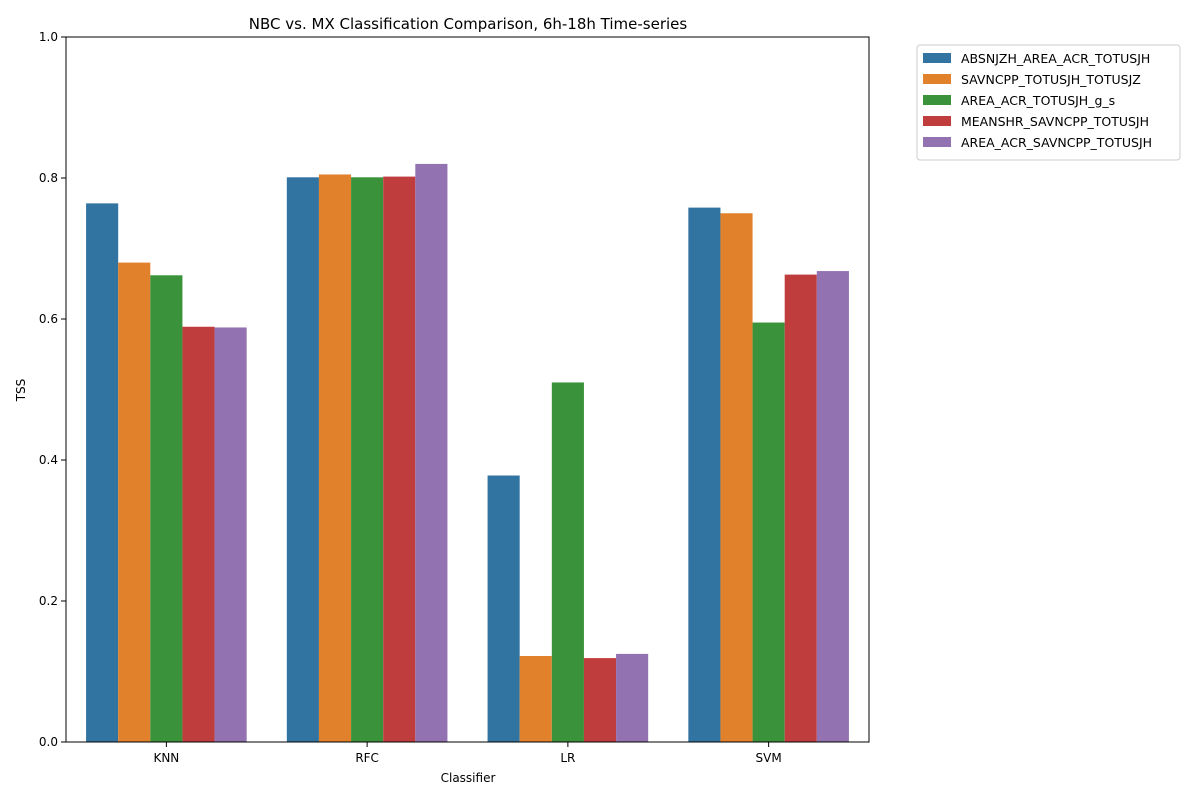  What do you see at coordinates (48, 319) in the screenshot?
I see `y-tick-label: 0.6` at bounding box center [48, 319].